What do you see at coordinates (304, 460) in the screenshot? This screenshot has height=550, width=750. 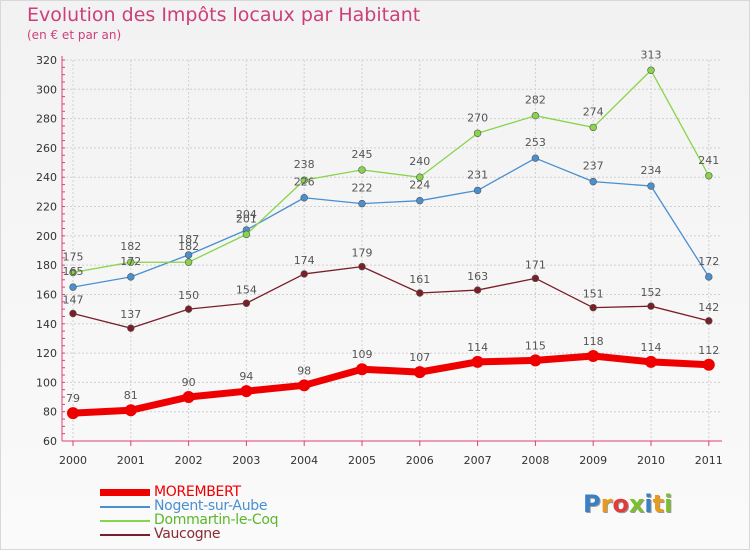 I see `x-tick-label: 2004` at bounding box center [304, 460].